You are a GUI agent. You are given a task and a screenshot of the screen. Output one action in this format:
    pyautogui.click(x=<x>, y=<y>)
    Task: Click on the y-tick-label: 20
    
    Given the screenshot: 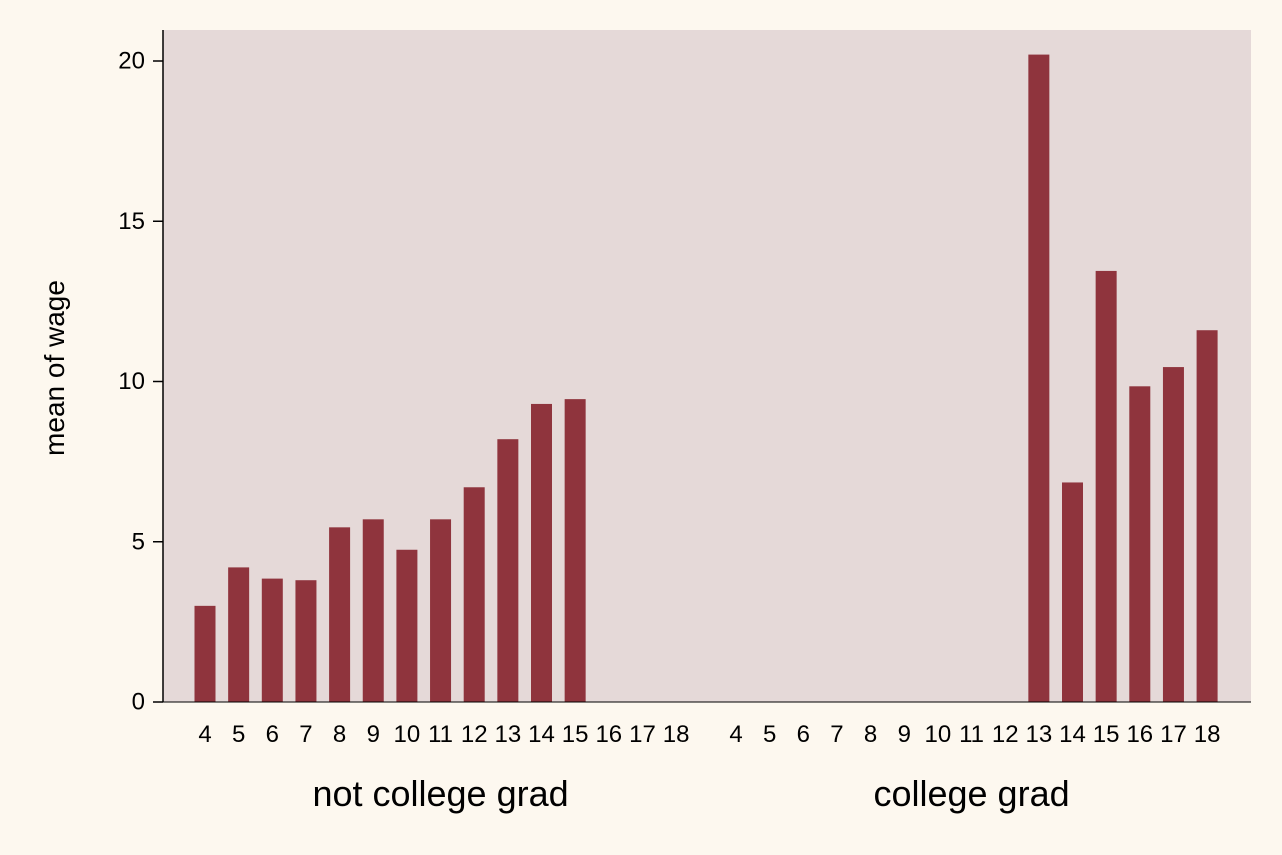 What is the action you would take?
    pyautogui.click(x=131, y=61)
    